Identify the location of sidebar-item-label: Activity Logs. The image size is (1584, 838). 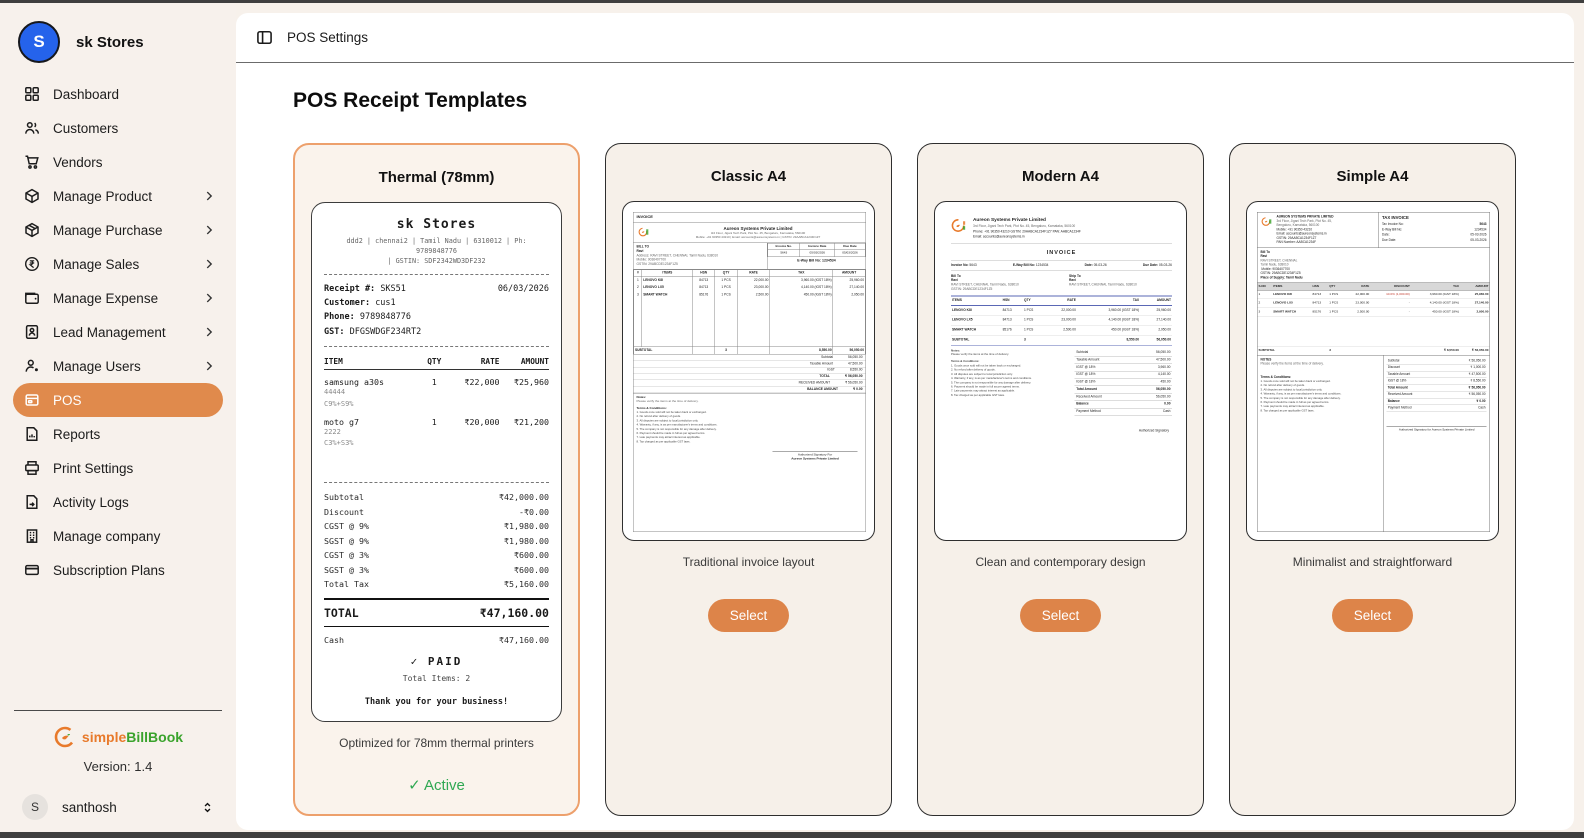
(91, 502).